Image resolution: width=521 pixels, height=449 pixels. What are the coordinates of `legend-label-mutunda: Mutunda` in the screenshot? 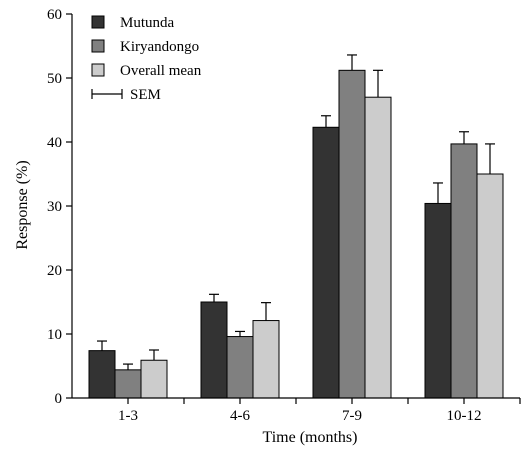 It's located at (147, 23).